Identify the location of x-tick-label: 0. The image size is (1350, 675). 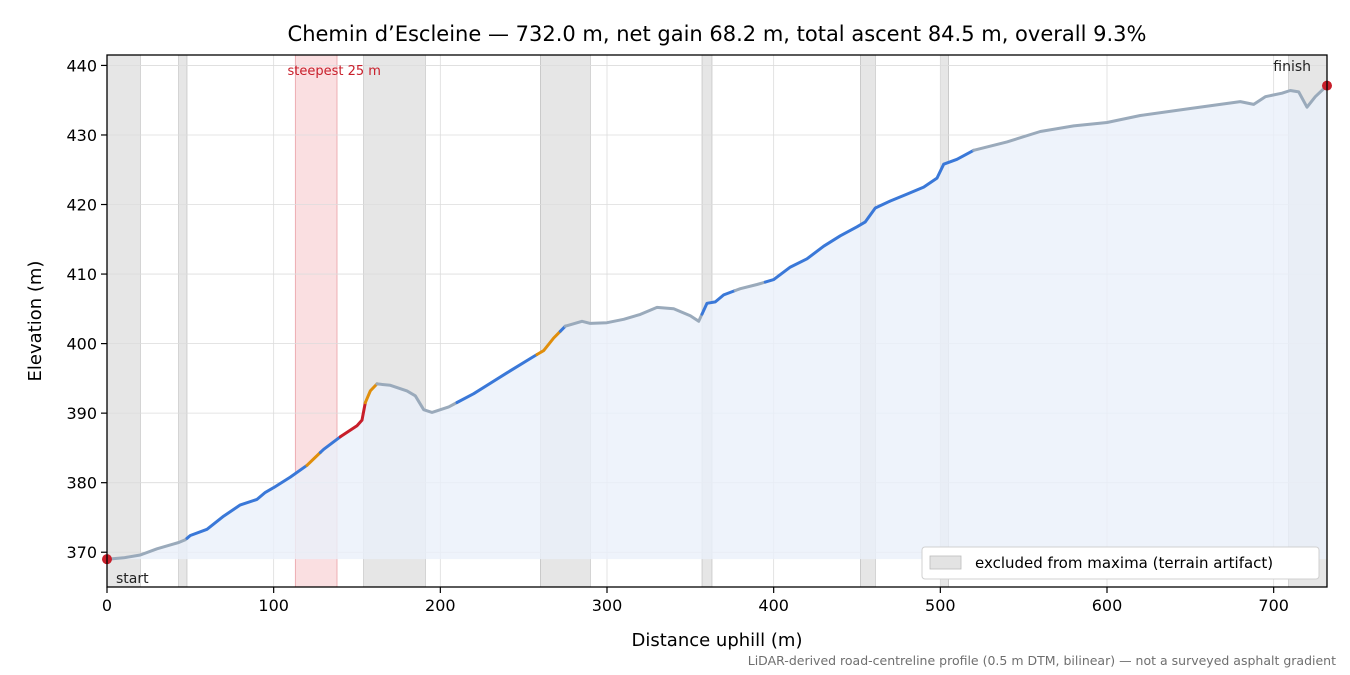
(107, 605).